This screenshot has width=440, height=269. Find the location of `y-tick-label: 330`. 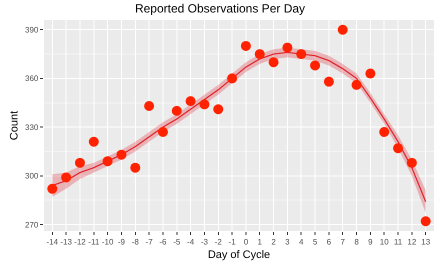

y-tick-label: 330 is located at coordinates (32, 127).